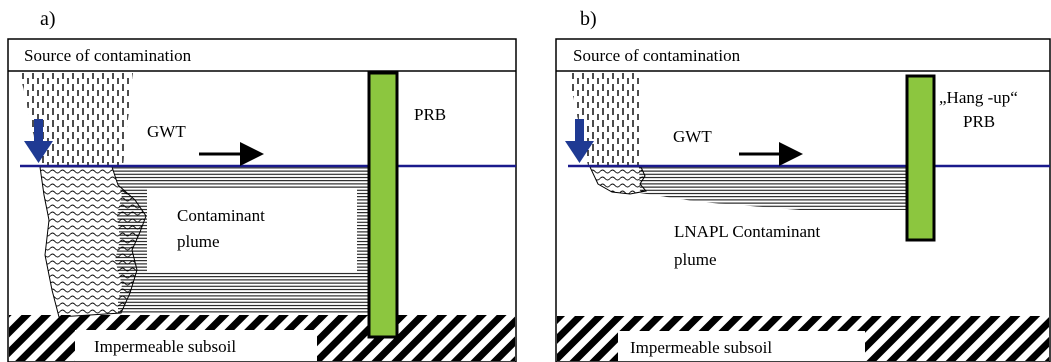 Image resolution: width=1051 pixels, height=362 pixels. What do you see at coordinates (618, 180) in the screenshot?
I see `panel-b-source-body` at bounding box center [618, 180].